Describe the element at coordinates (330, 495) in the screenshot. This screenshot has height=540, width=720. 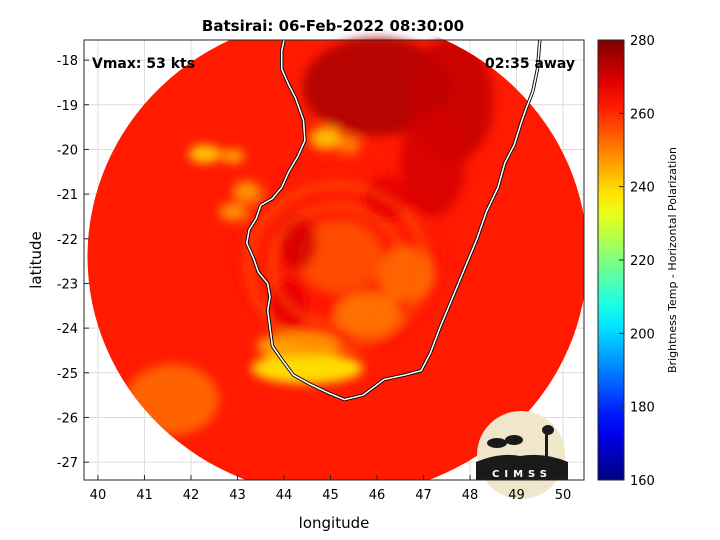
I see `x-tick-label: 45` at that location.